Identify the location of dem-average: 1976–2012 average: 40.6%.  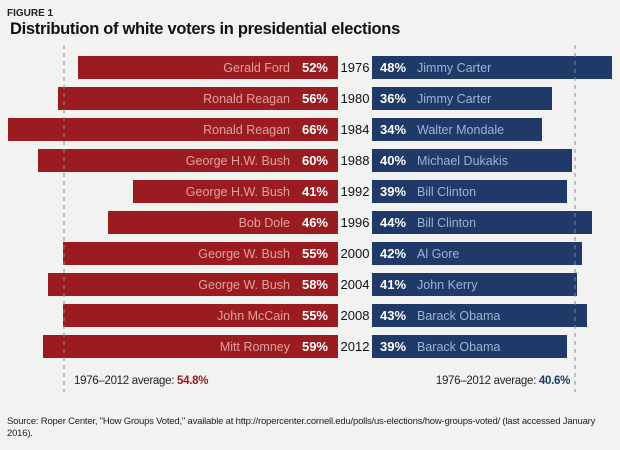
(503, 381).